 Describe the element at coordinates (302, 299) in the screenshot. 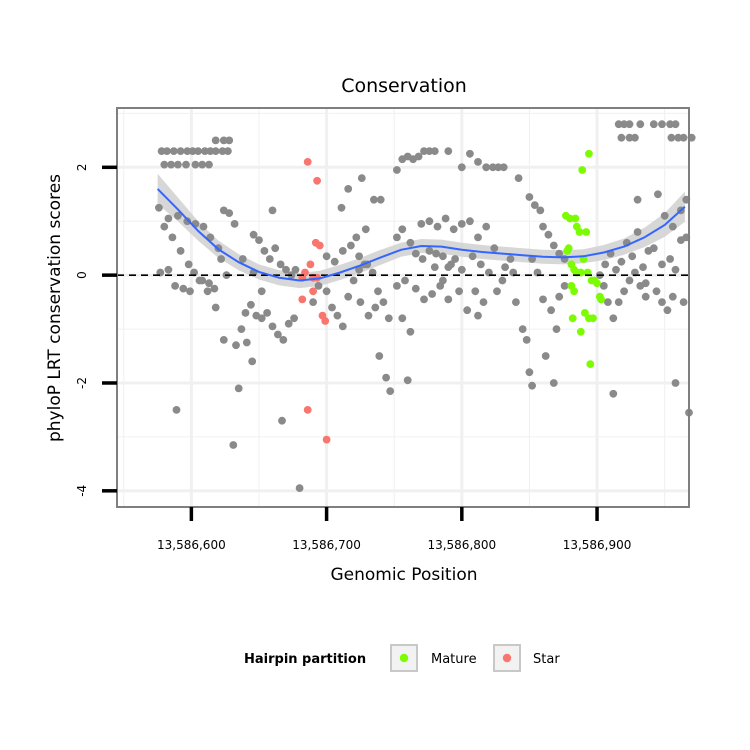

I see `point-star` at that location.